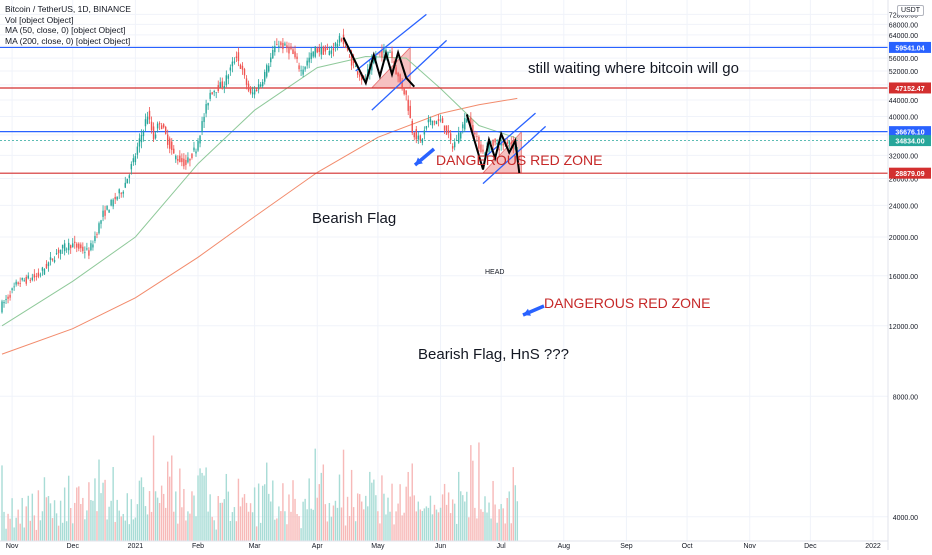  What do you see at coordinates (495, 272) in the screenshot?
I see `note-head: HEAD` at bounding box center [495, 272].